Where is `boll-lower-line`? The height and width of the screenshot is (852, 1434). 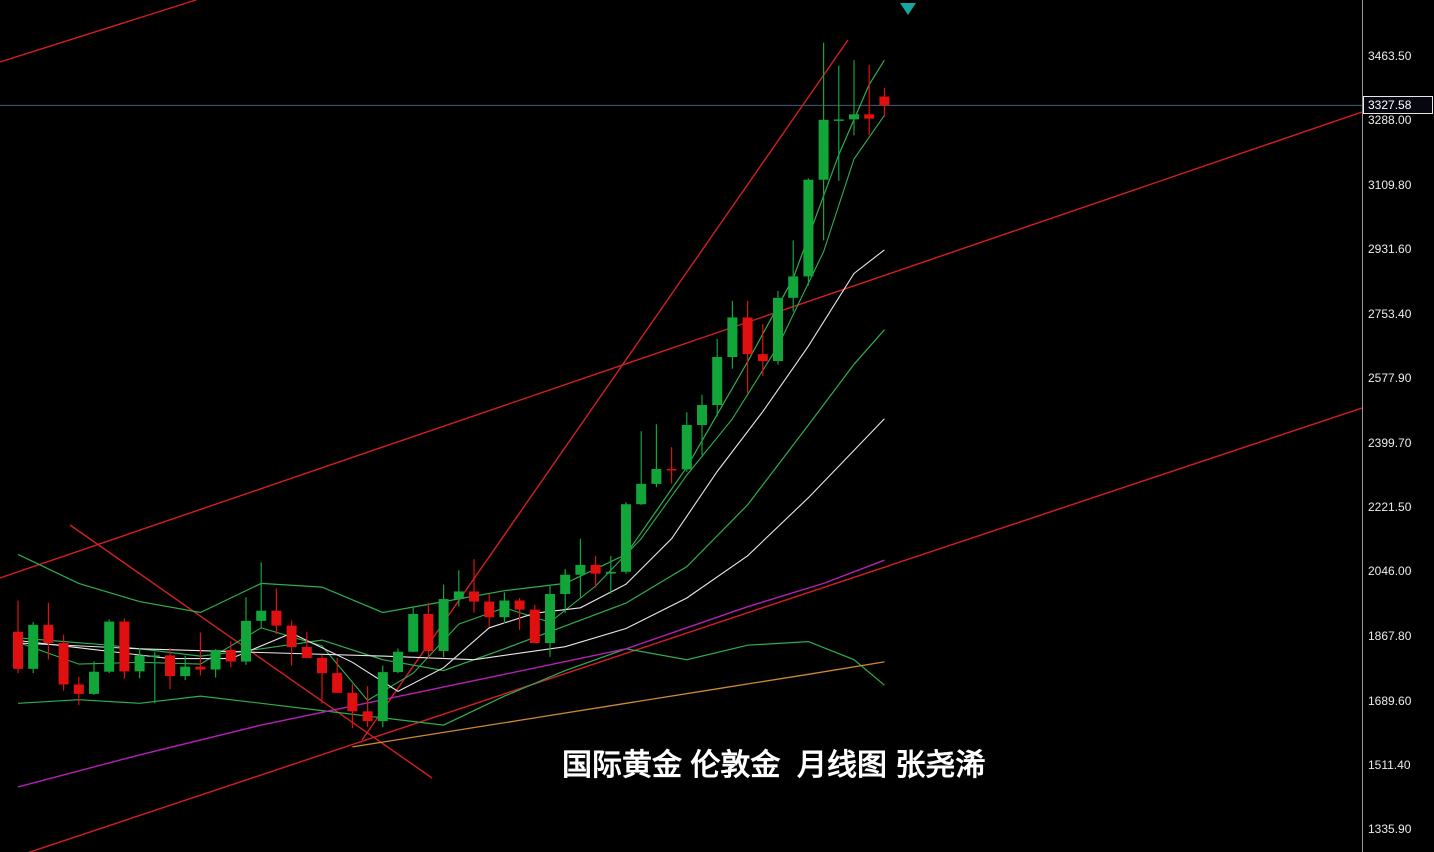 boll-lower-line is located at coordinates (451, 683).